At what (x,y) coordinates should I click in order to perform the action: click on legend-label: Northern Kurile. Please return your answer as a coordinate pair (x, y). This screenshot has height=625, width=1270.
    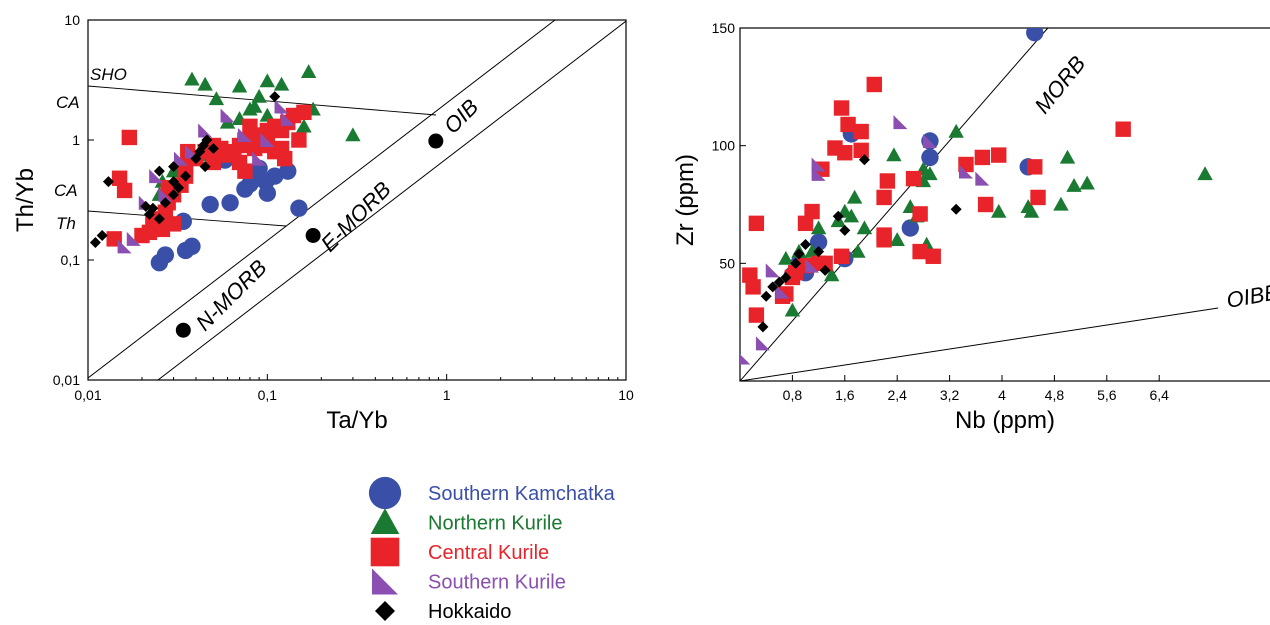
    Looking at the image, I should click on (495, 524).